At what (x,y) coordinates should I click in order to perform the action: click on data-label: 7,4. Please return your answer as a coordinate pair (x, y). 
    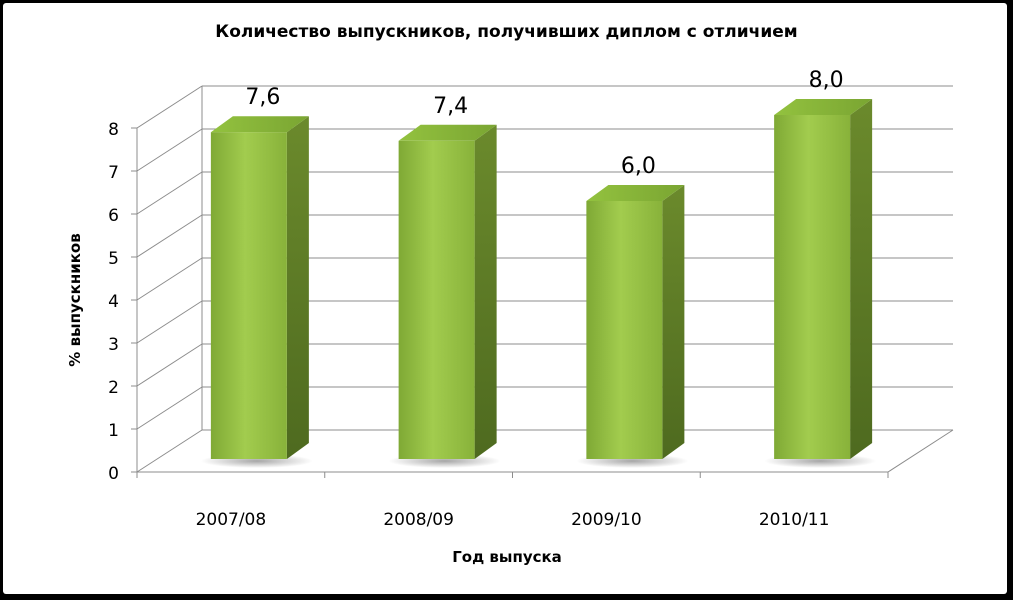
    Looking at the image, I should click on (450, 106).